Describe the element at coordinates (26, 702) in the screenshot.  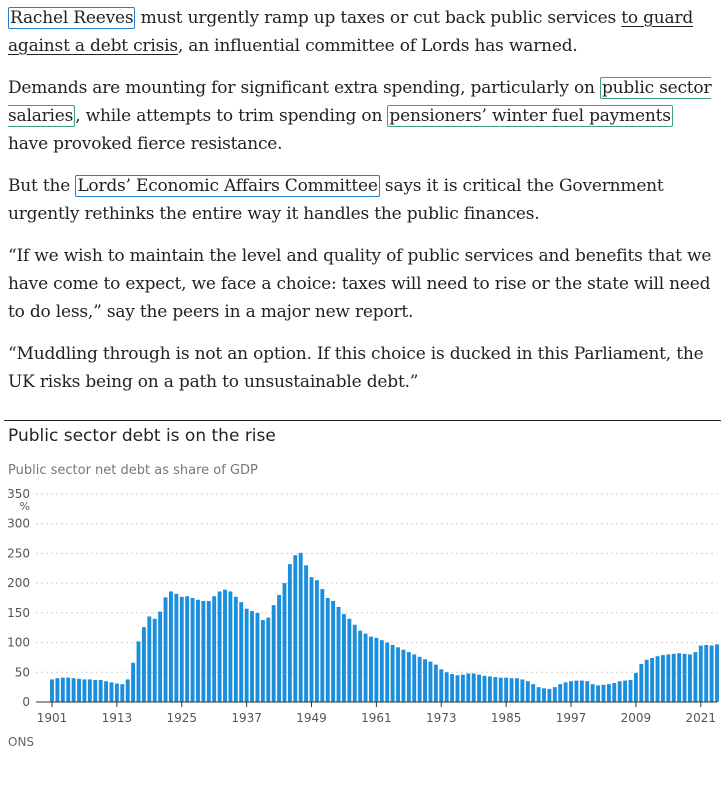
I see `y-tick-label: 0` at that location.